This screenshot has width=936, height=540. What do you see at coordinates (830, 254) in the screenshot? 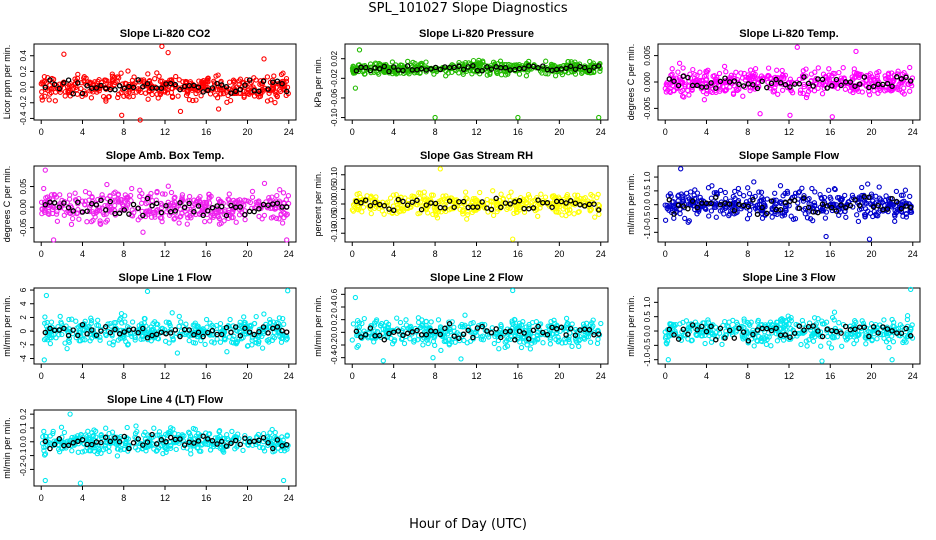
I see `x-tick-label: 16` at bounding box center [830, 254].